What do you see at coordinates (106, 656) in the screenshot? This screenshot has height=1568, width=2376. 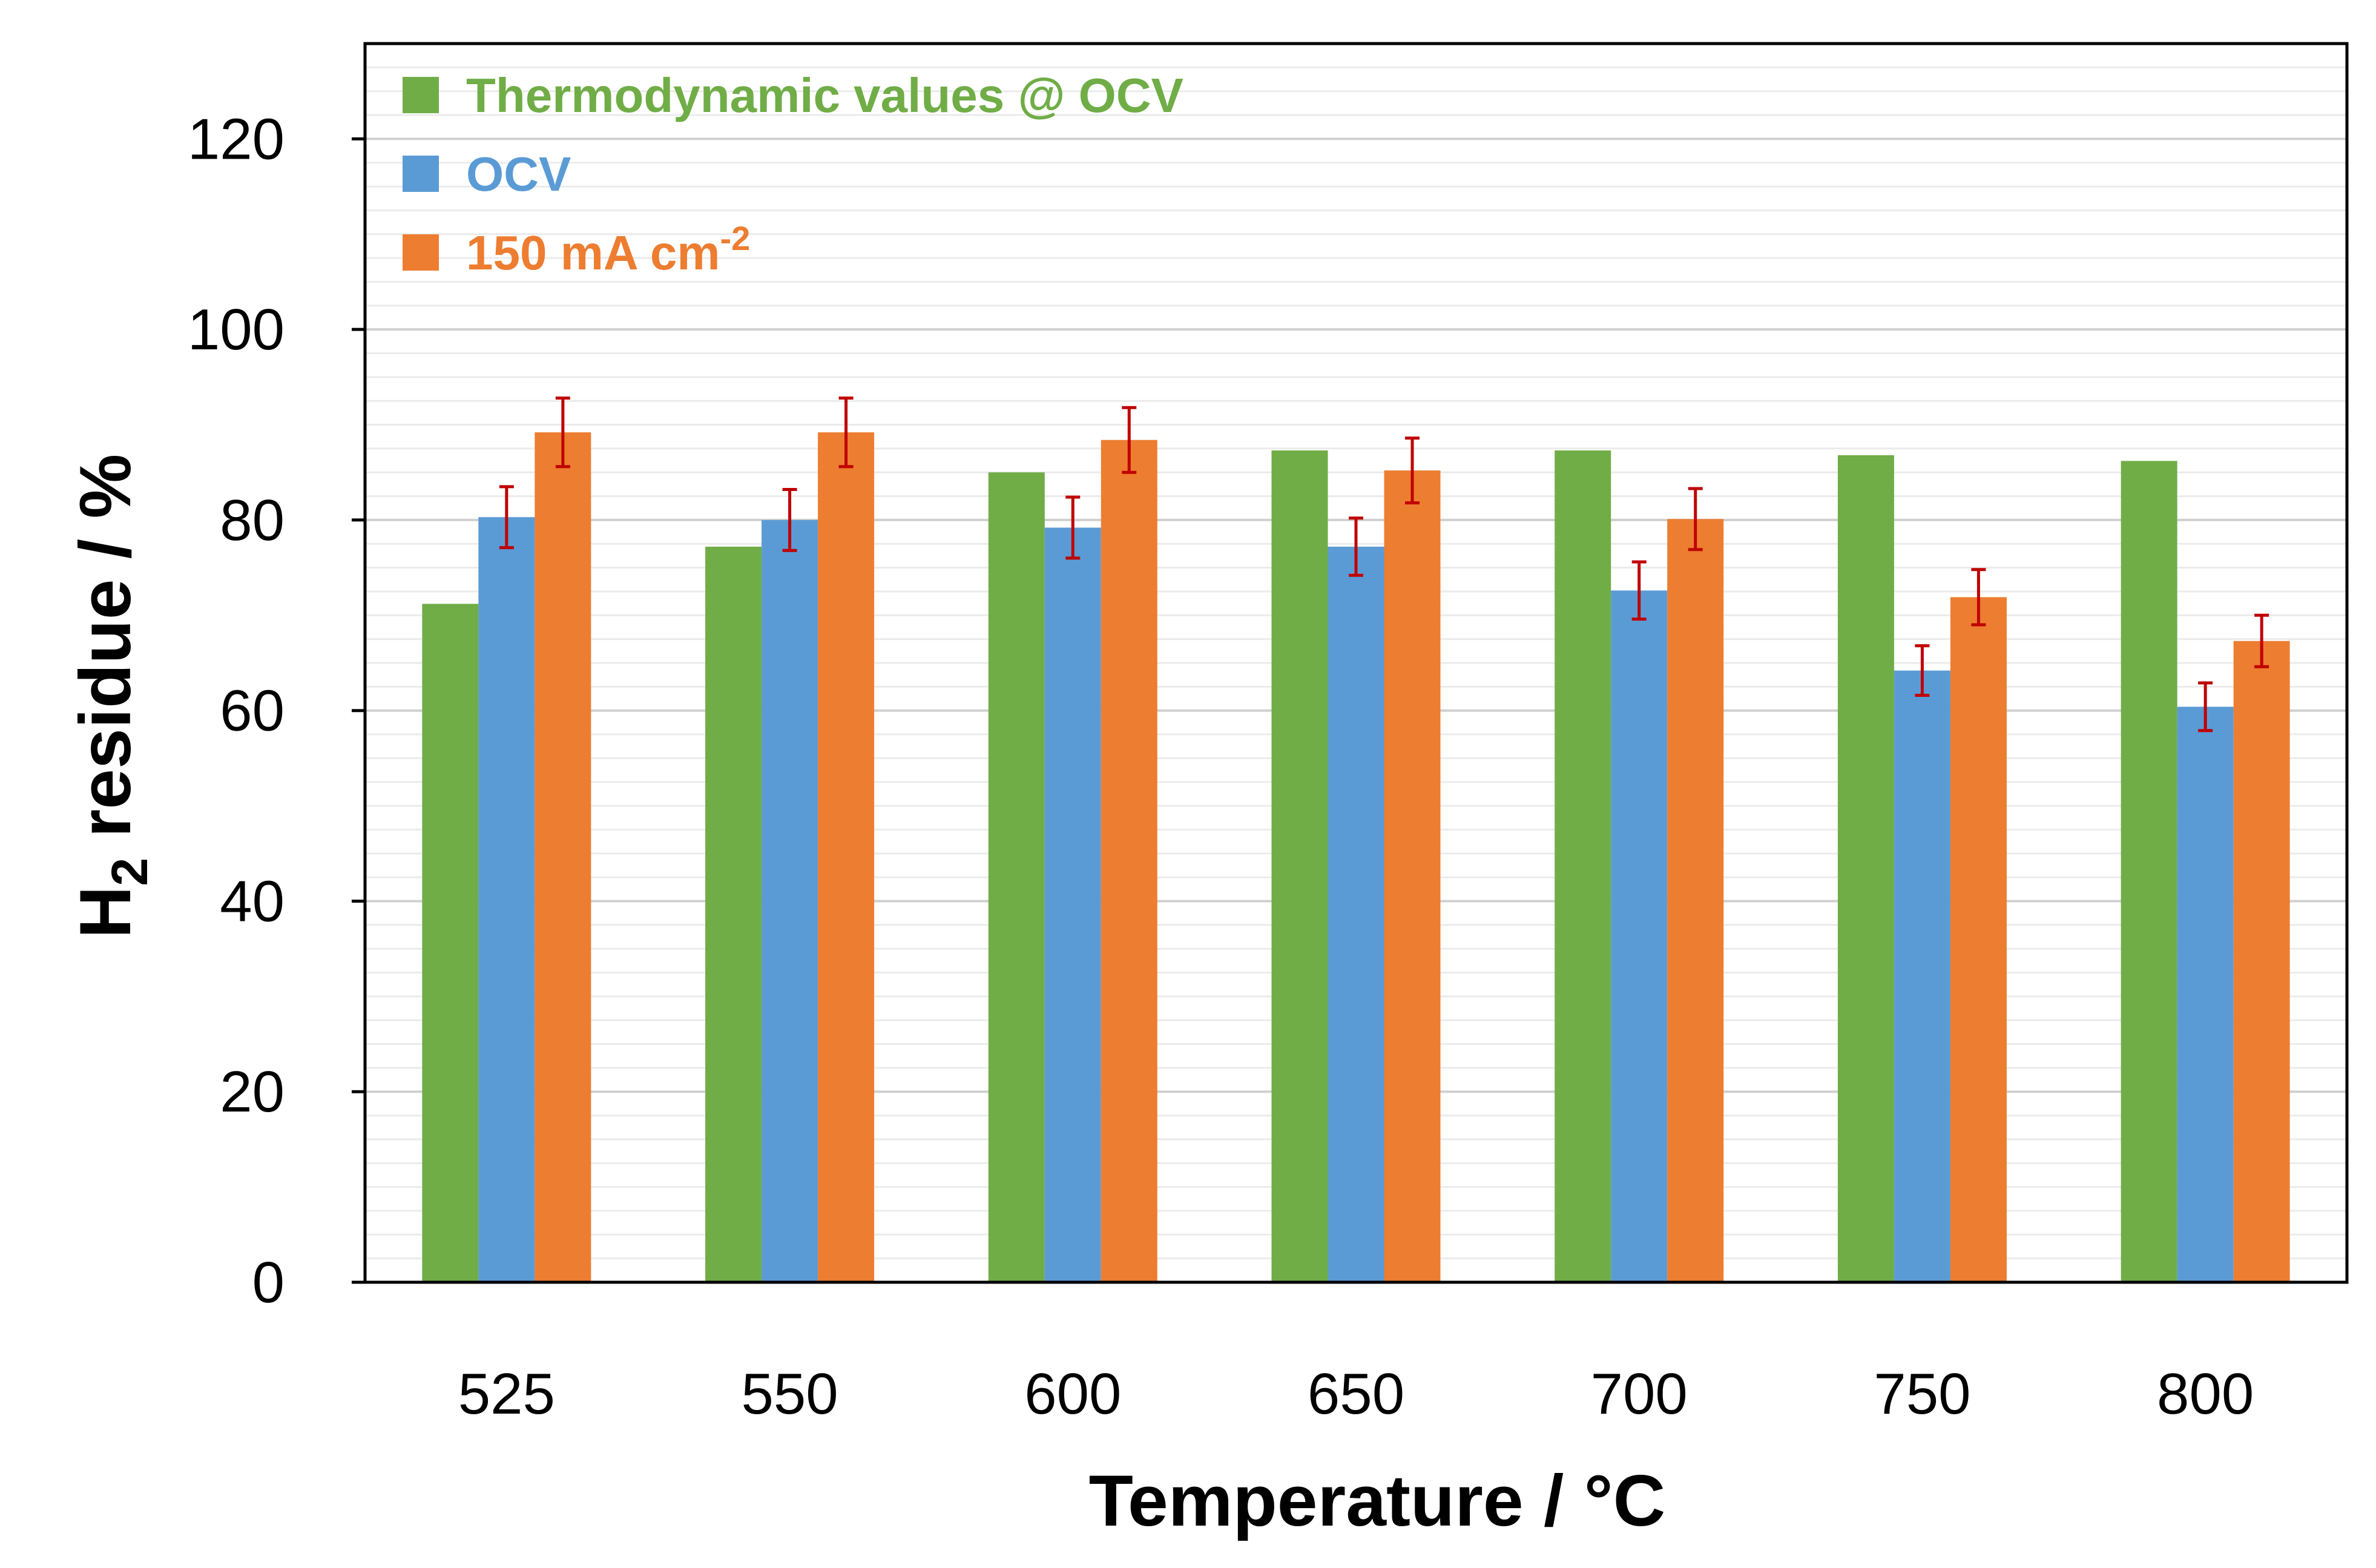 I see `y-axis-title-rest: residue / %` at bounding box center [106, 656].